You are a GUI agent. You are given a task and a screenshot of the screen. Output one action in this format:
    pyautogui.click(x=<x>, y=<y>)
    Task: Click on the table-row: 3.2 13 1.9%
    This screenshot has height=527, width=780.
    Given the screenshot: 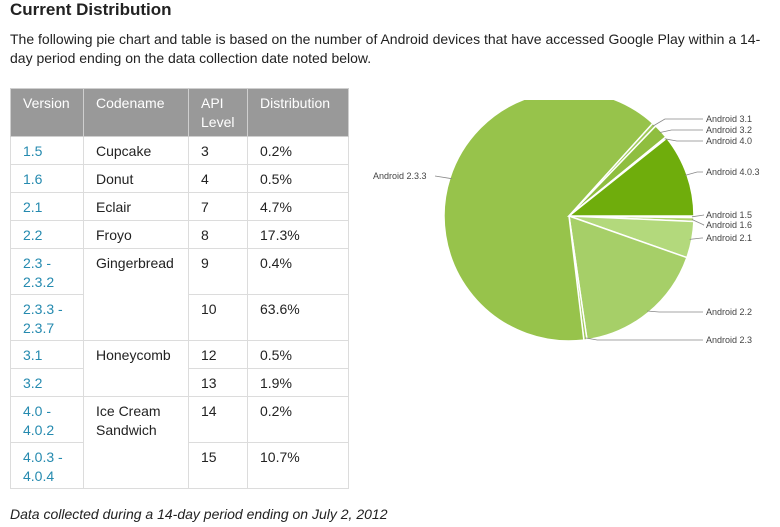 What is the action you would take?
    pyautogui.click(x=179, y=382)
    